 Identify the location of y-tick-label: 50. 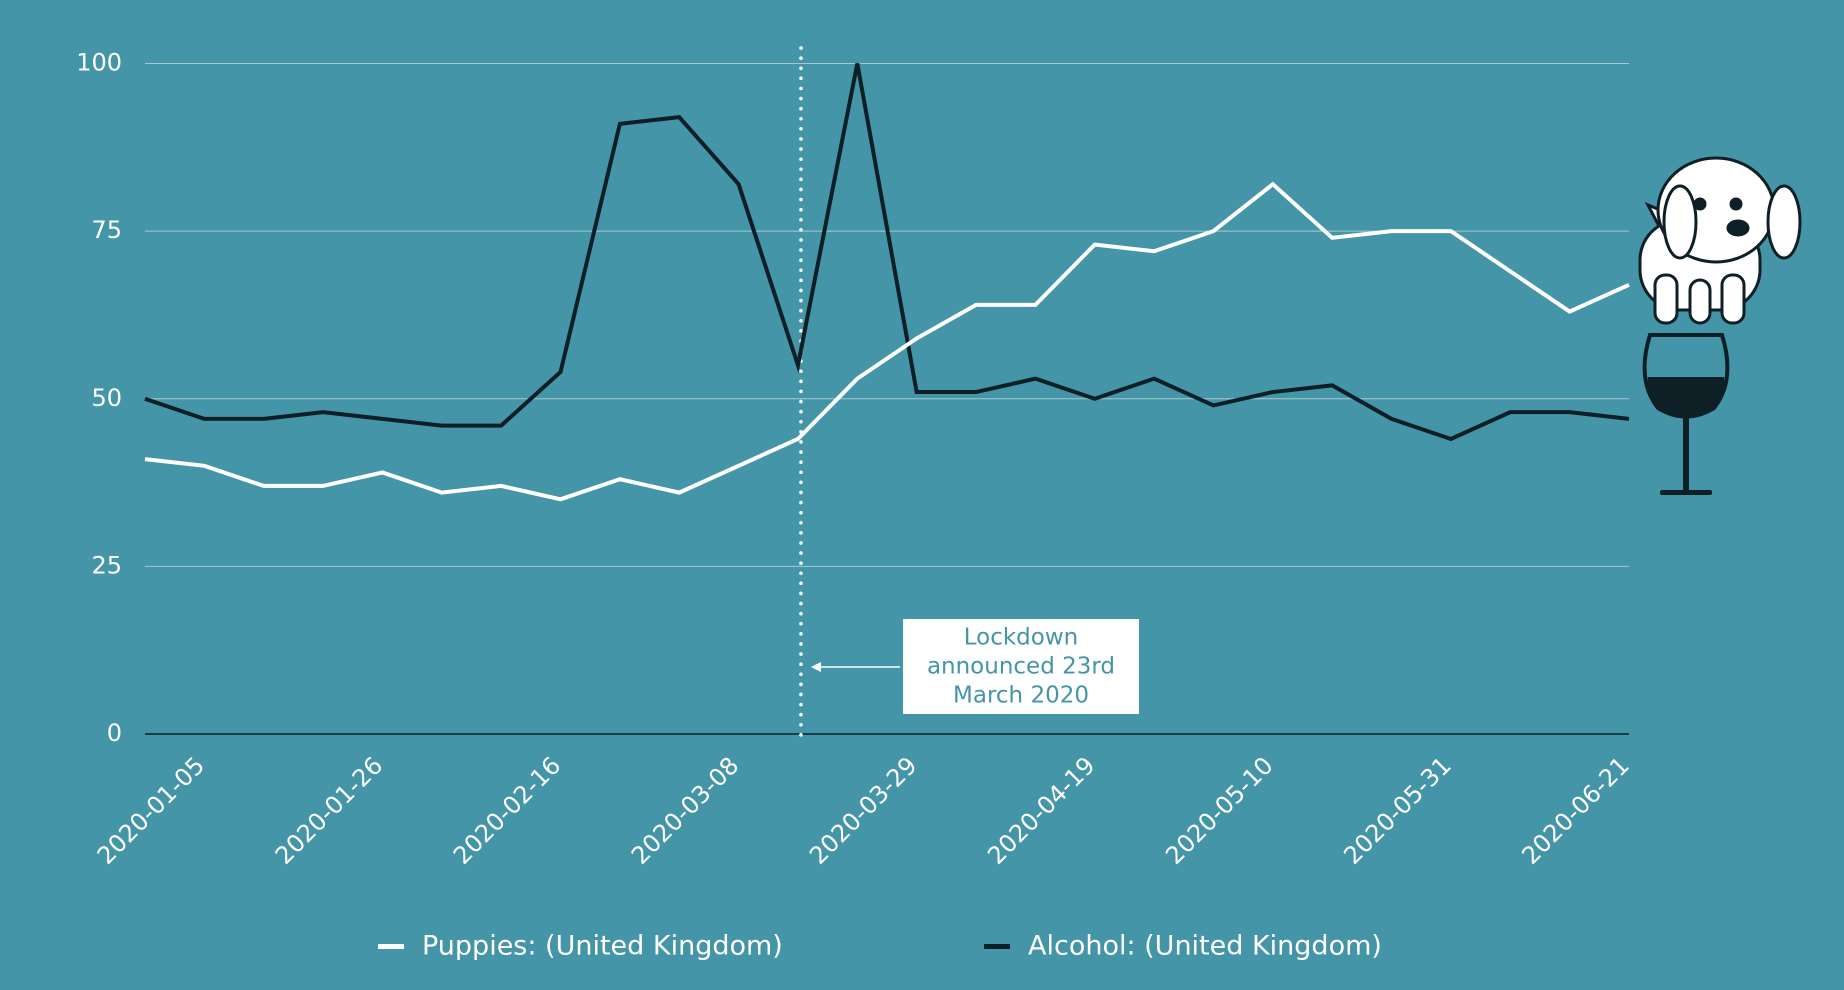
(106, 398).